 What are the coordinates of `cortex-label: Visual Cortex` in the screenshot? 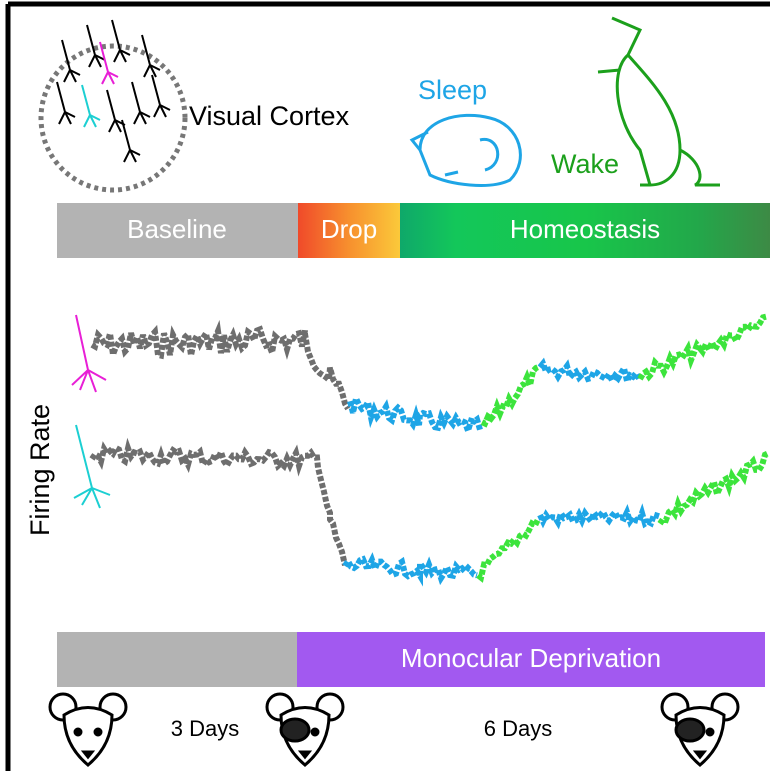 It's located at (269, 116).